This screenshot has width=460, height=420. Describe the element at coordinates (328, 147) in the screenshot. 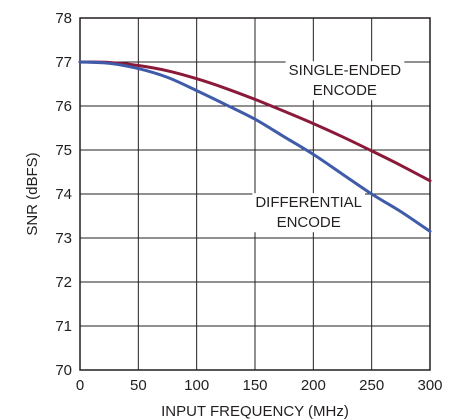

I see `annotations: SINGLE-ENDED ENCODE DIFFERENTIAL ENCODE` at that location.